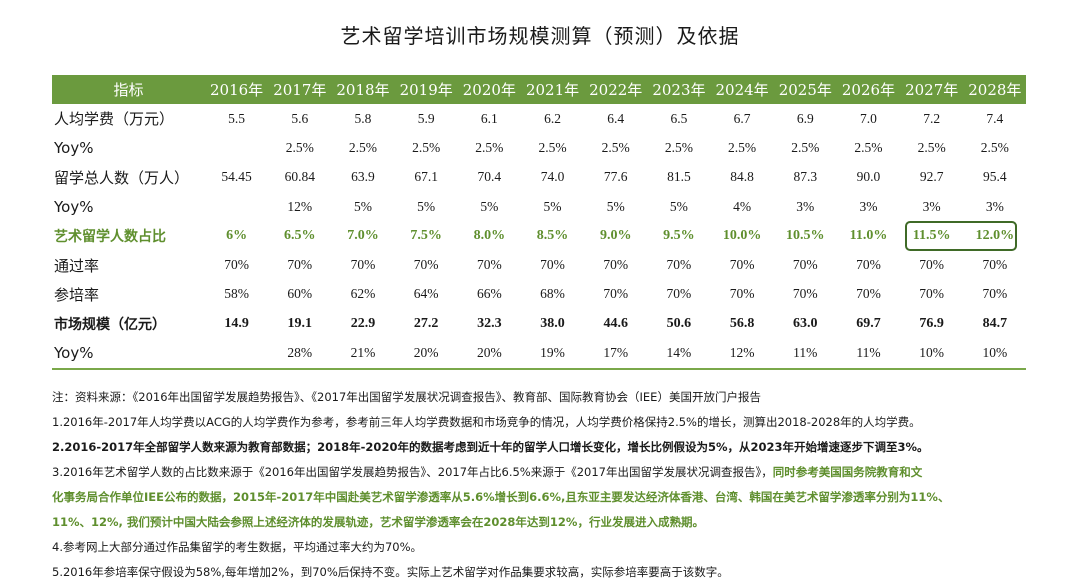  What do you see at coordinates (742, 89) in the screenshot?
I see `year-header: 2024年` at bounding box center [742, 89].